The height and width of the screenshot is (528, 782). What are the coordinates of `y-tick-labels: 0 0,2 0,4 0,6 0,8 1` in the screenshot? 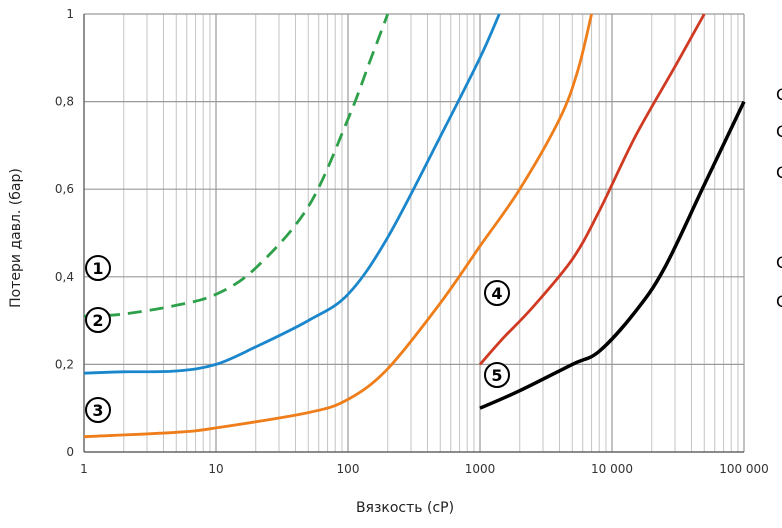 It's located at (64, 233).